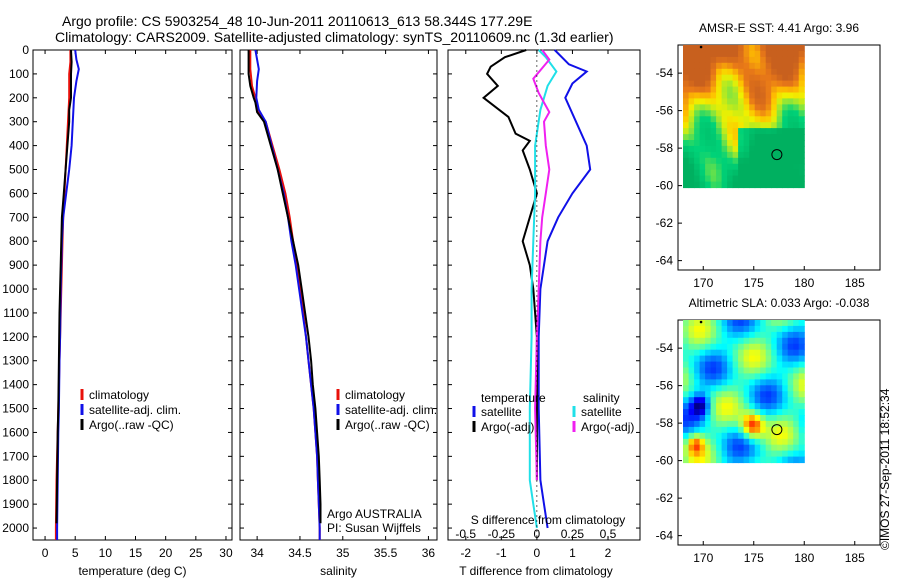 This screenshot has width=900, height=580. Describe the element at coordinates (564, 289) in the screenshot. I see `difference-series-0-line` at that location.